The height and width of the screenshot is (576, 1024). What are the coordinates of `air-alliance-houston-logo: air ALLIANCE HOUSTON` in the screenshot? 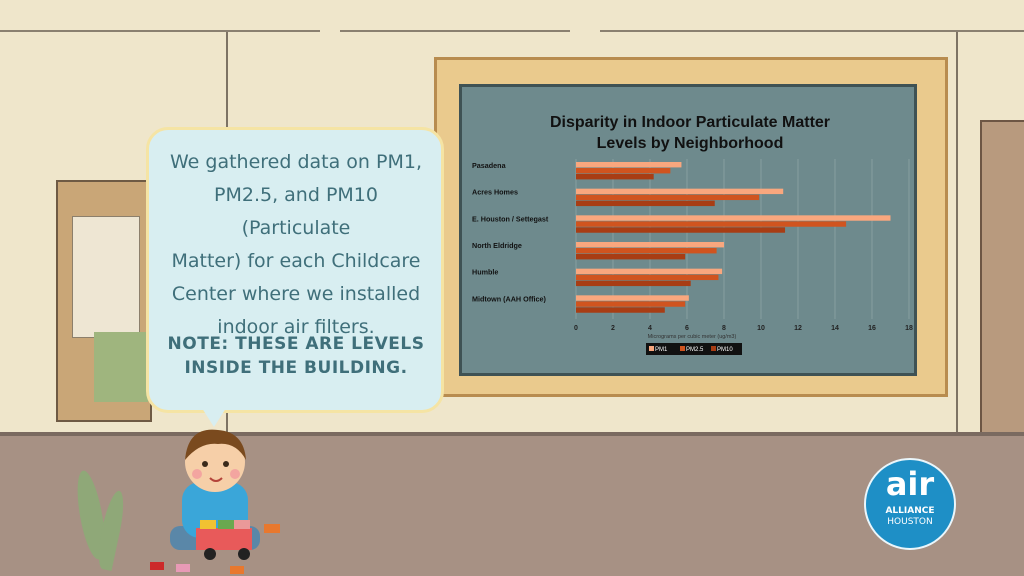 It's located at (910, 504).